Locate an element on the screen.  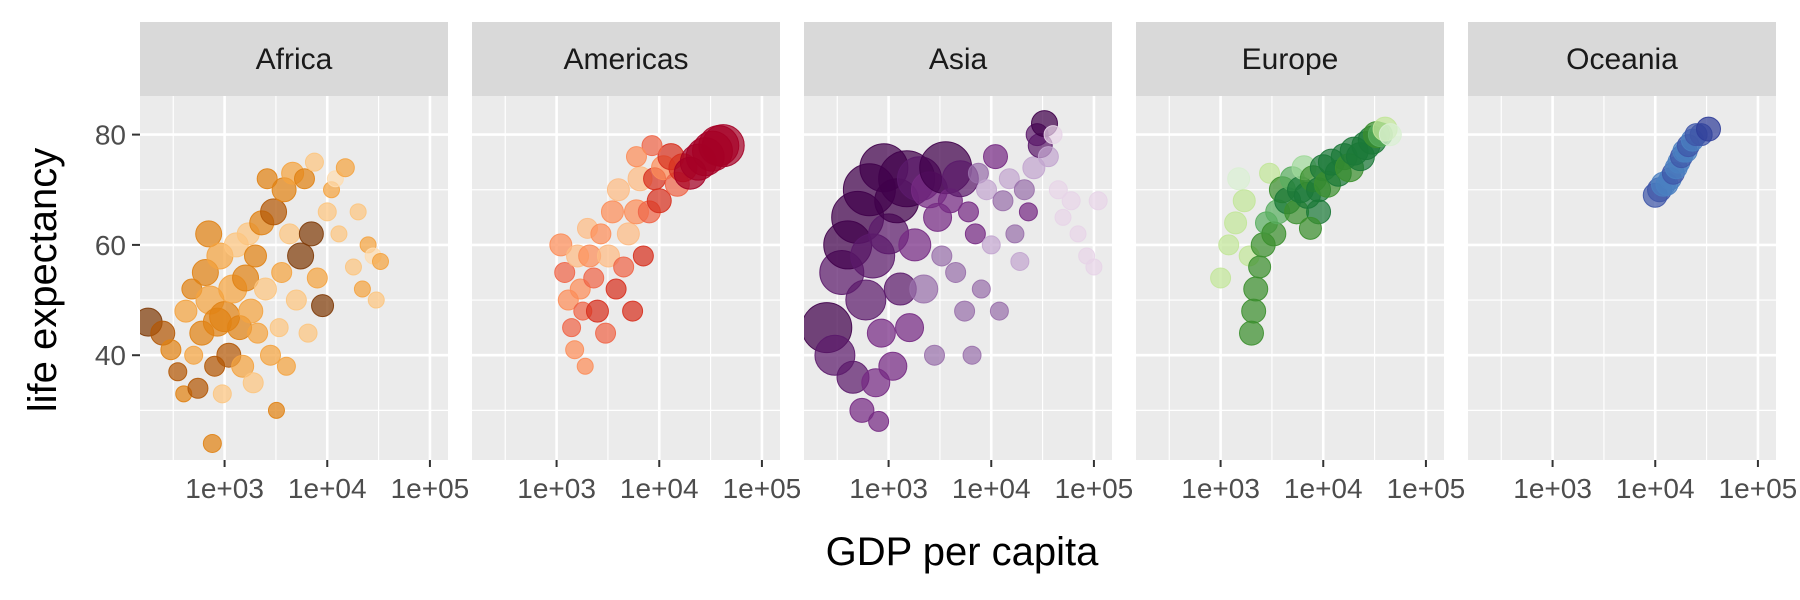
facet-strip-label: Asia is located at coordinates (958, 59).